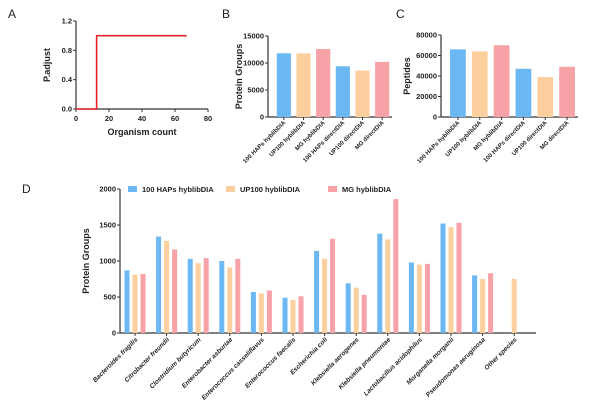 The image size is (600, 418). I want to click on y-tick-label: 10000, so click(253, 63).